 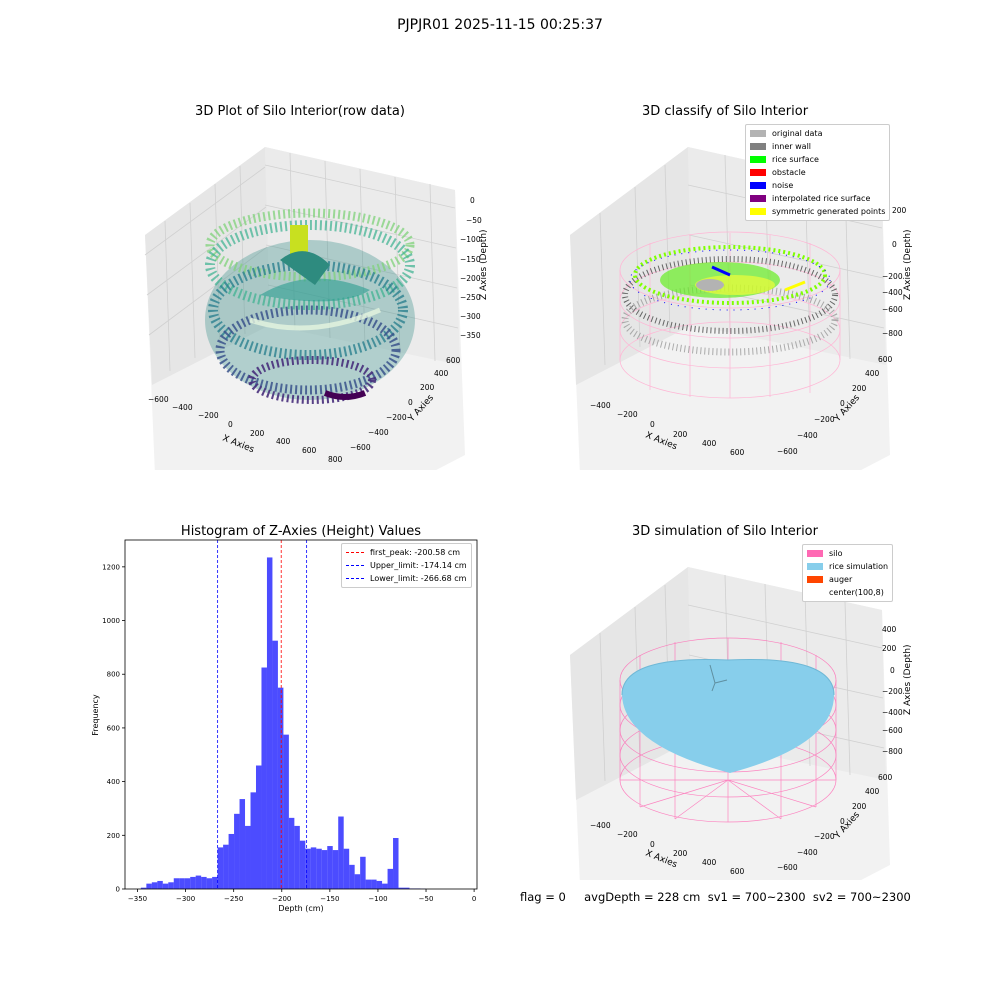 What do you see at coordinates (807, 435) in the screenshot?
I see `classify-y-tick: −400` at bounding box center [807, 435].